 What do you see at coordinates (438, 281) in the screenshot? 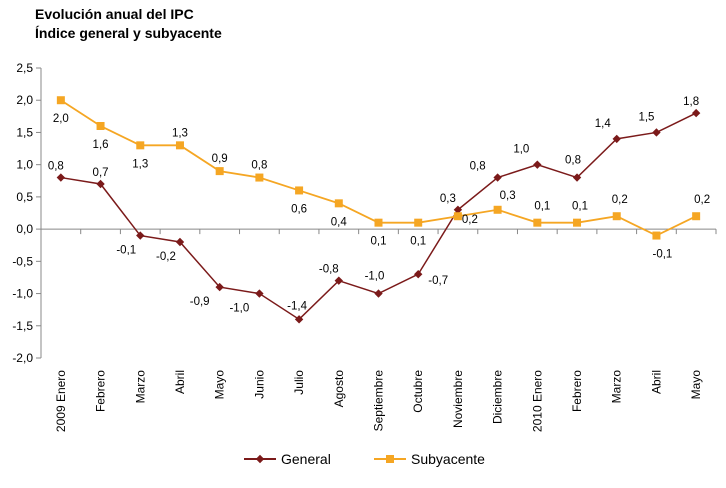
I see `data-label-general: -0,7` at bounding box center [438, 281].